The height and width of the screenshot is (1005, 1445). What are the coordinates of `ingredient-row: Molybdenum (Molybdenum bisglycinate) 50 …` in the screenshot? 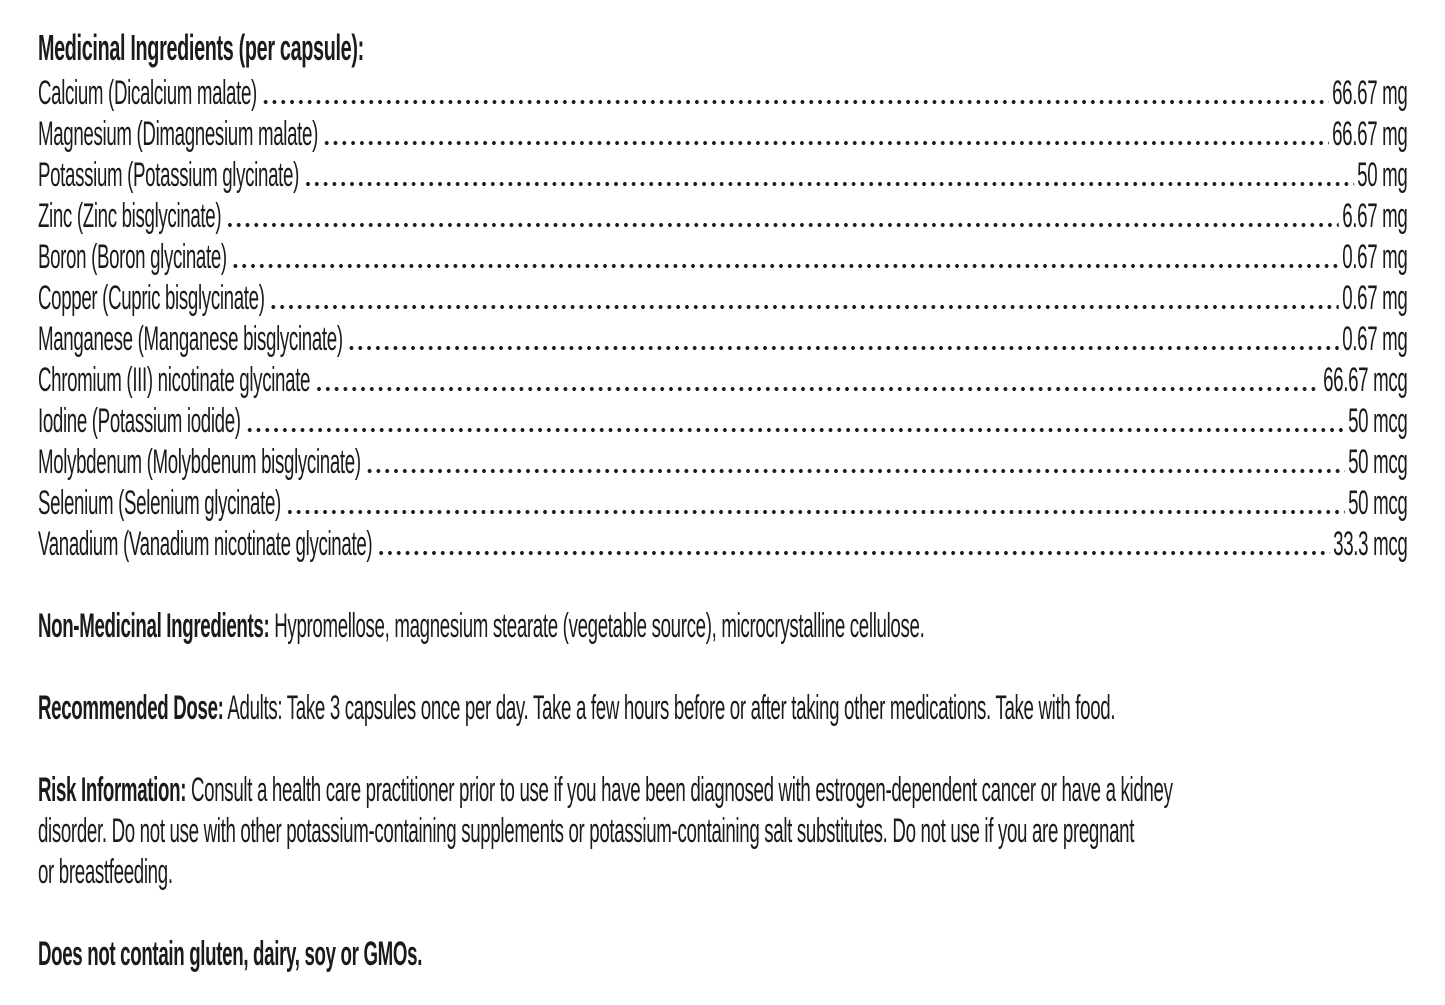 It's located at (723, 462).